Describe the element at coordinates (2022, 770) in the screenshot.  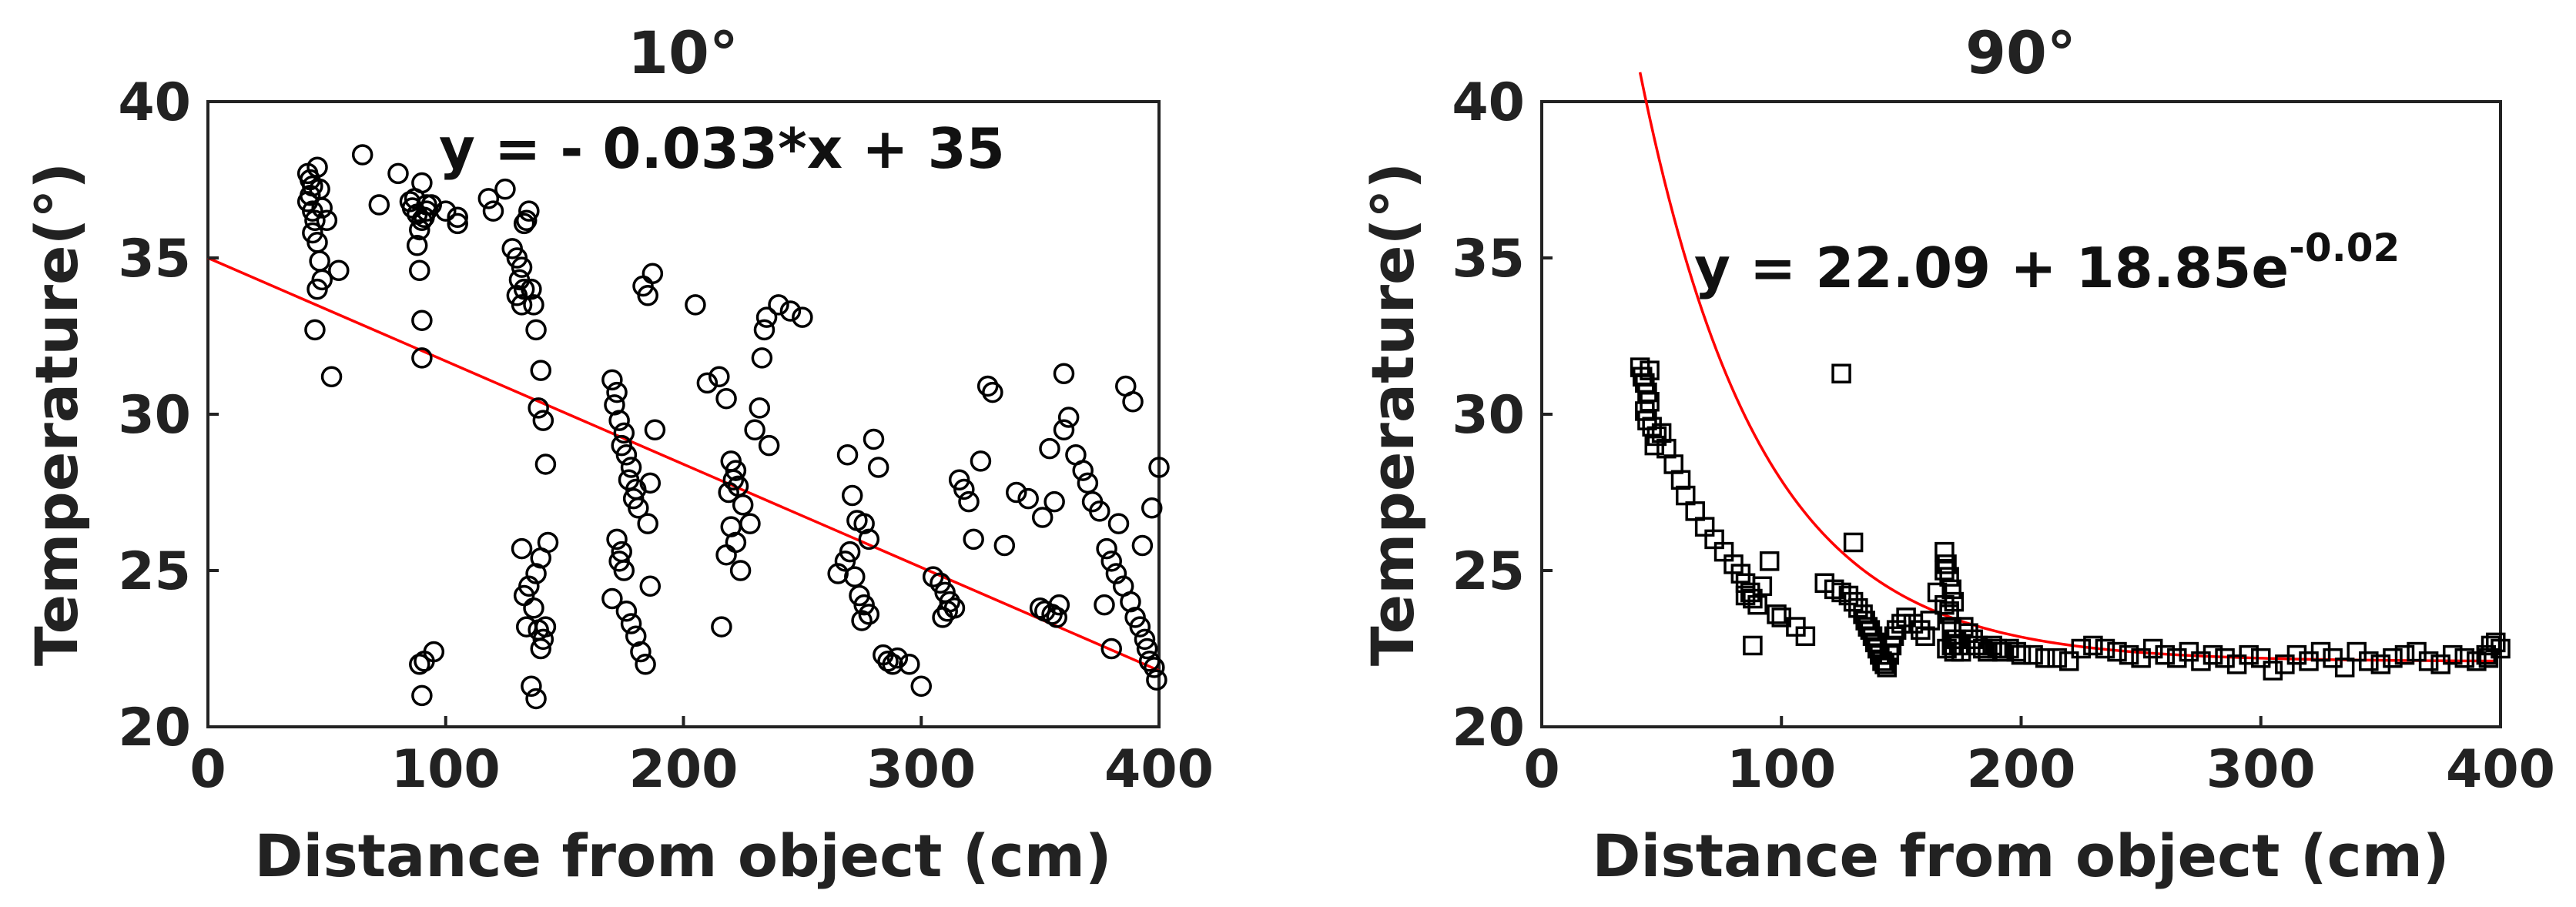
I see `x-tick-label: 200` at that location.